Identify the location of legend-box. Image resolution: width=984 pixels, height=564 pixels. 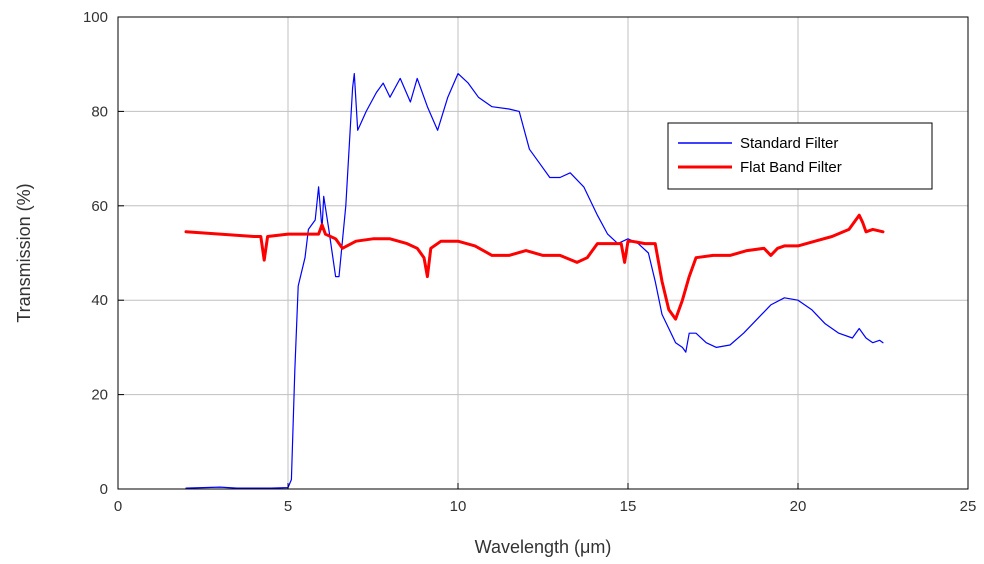
(800, 156).